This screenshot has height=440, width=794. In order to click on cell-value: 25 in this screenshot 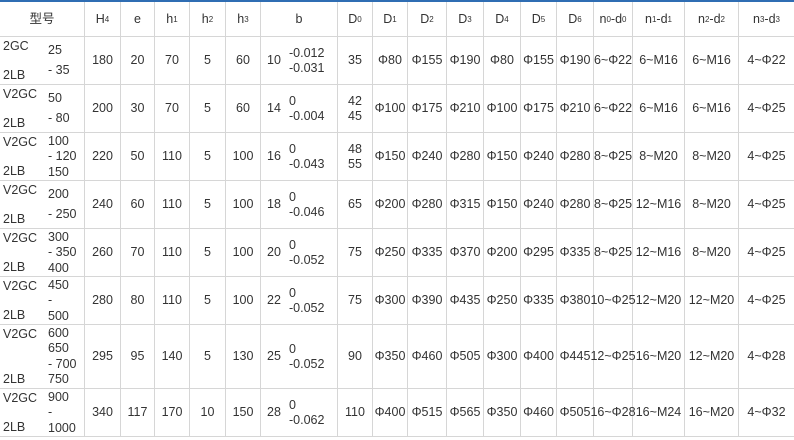, I will do `click(274, 356)`.